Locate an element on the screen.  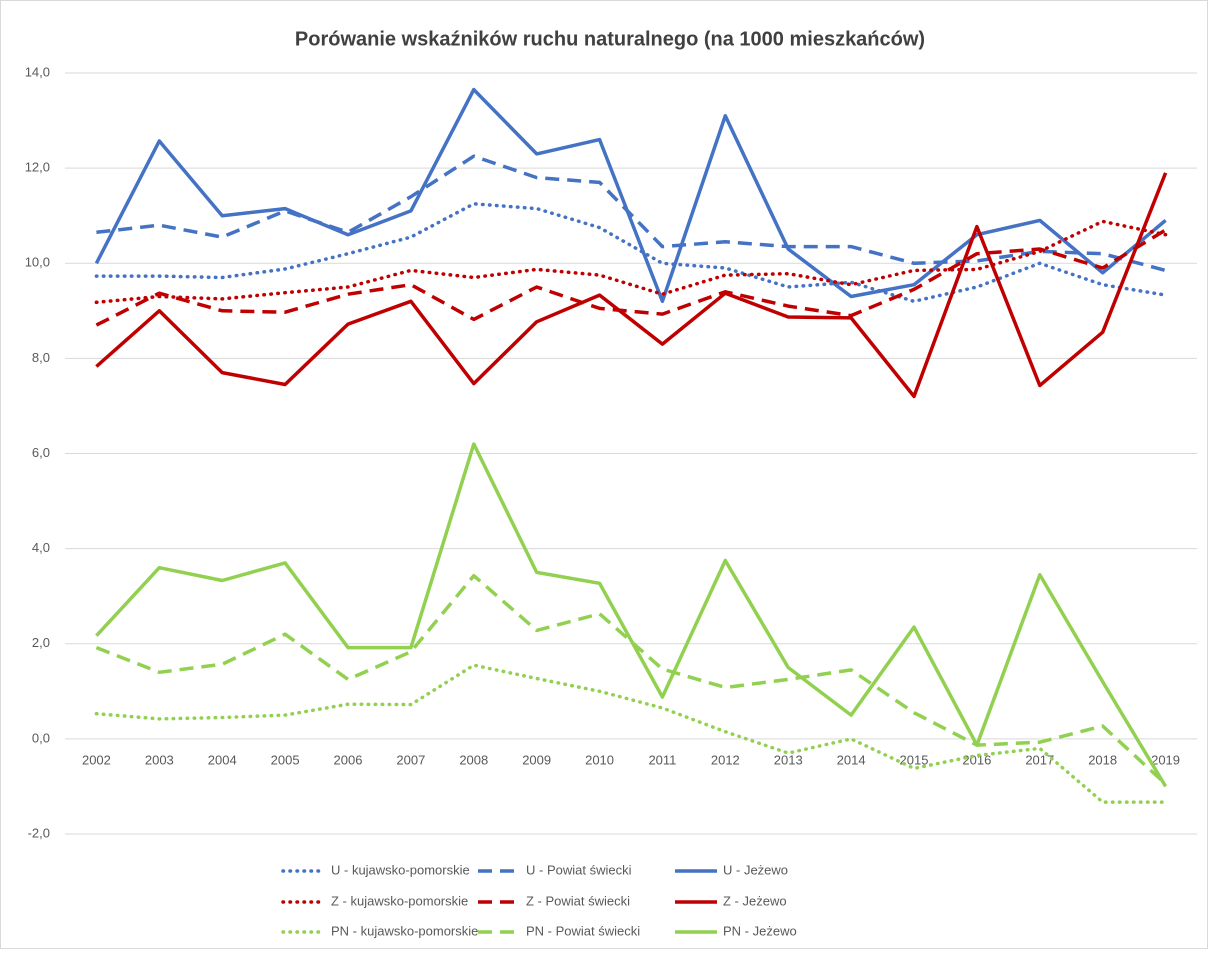
x-tick-label: 2013 is located at coordinates (788, 759).